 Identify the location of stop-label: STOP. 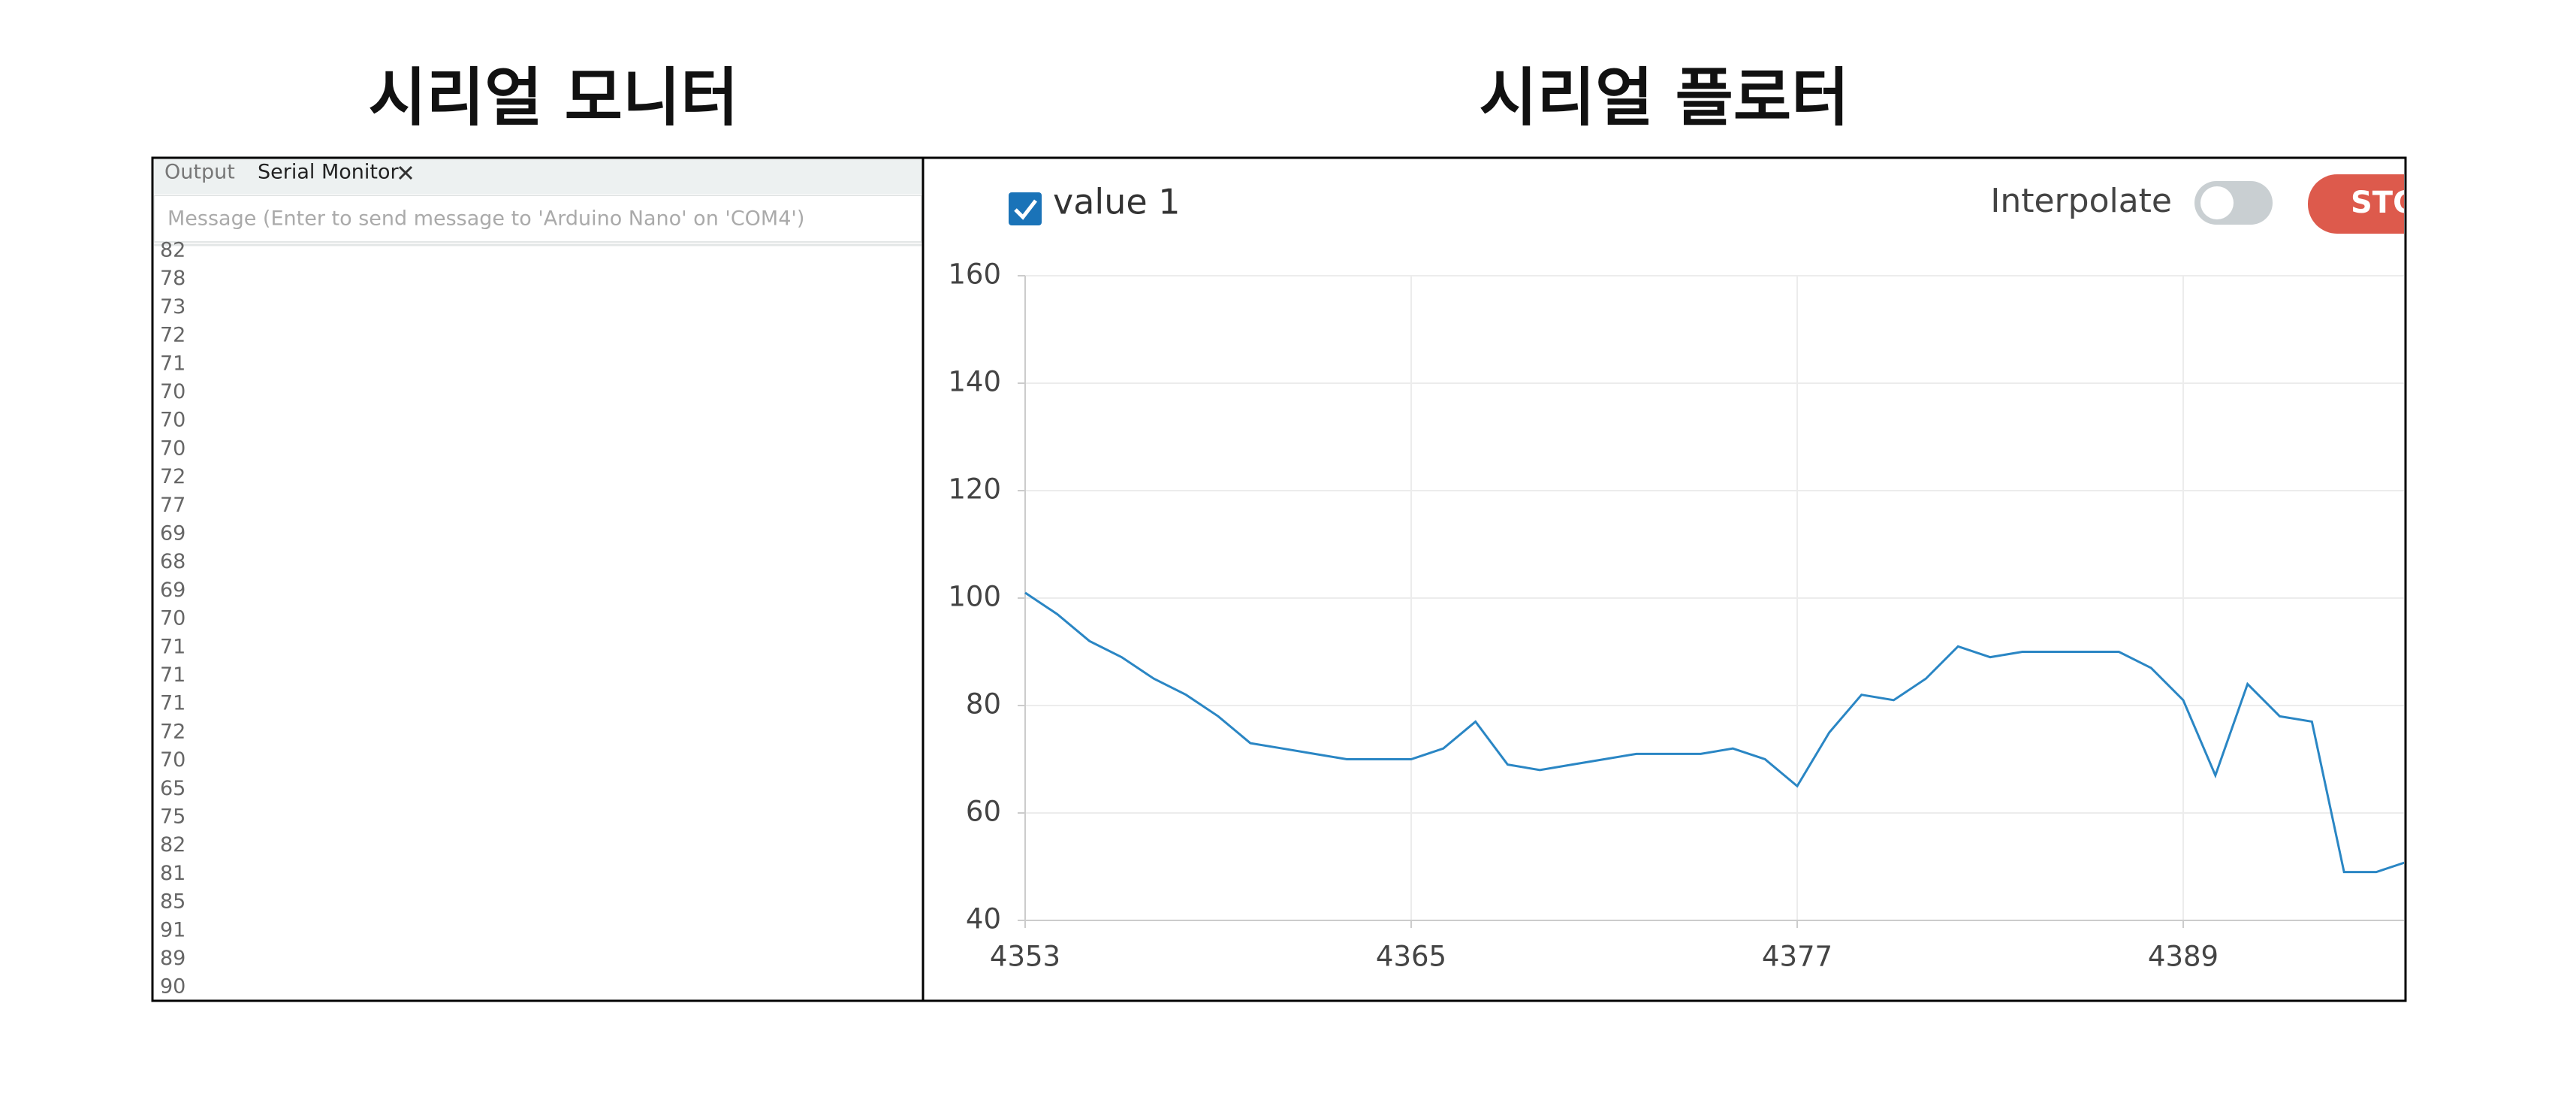
(2395, 203).